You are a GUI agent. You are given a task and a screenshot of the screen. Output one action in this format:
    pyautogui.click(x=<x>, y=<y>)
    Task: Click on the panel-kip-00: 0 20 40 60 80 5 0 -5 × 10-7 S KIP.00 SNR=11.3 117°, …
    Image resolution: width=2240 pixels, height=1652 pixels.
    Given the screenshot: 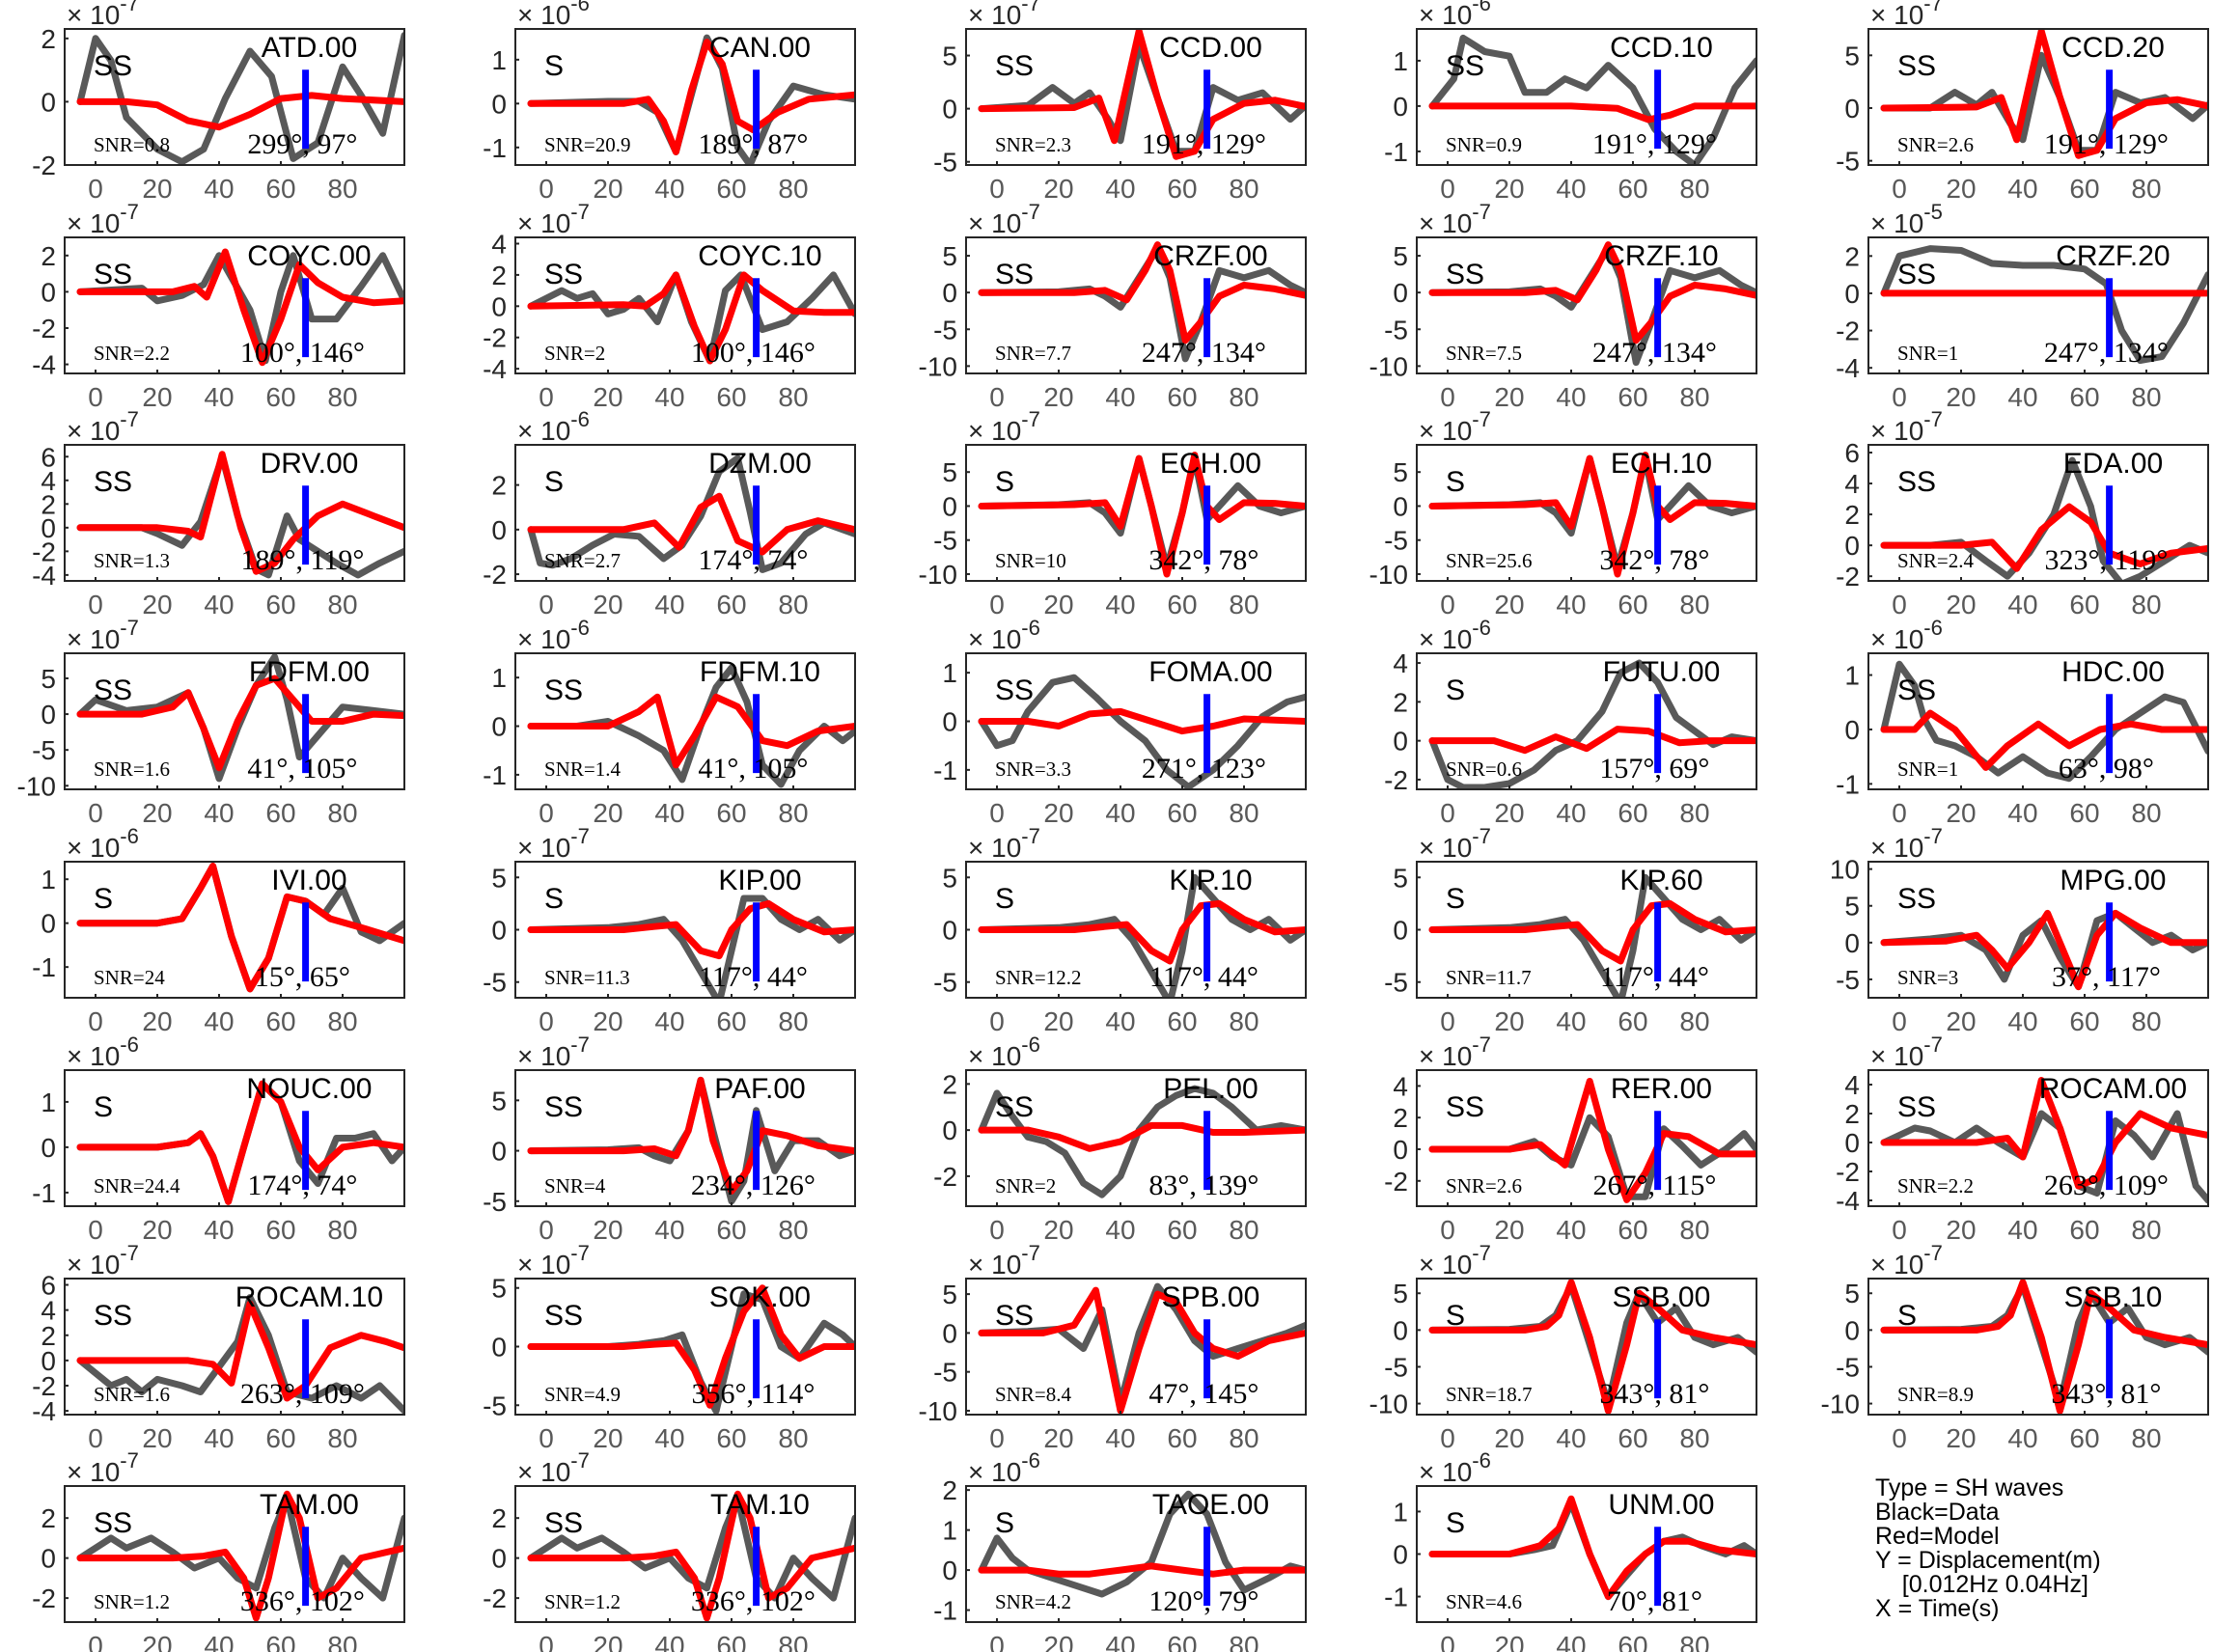 What is the action you would take?
    pyautogui.click(x=669, y=930)
    